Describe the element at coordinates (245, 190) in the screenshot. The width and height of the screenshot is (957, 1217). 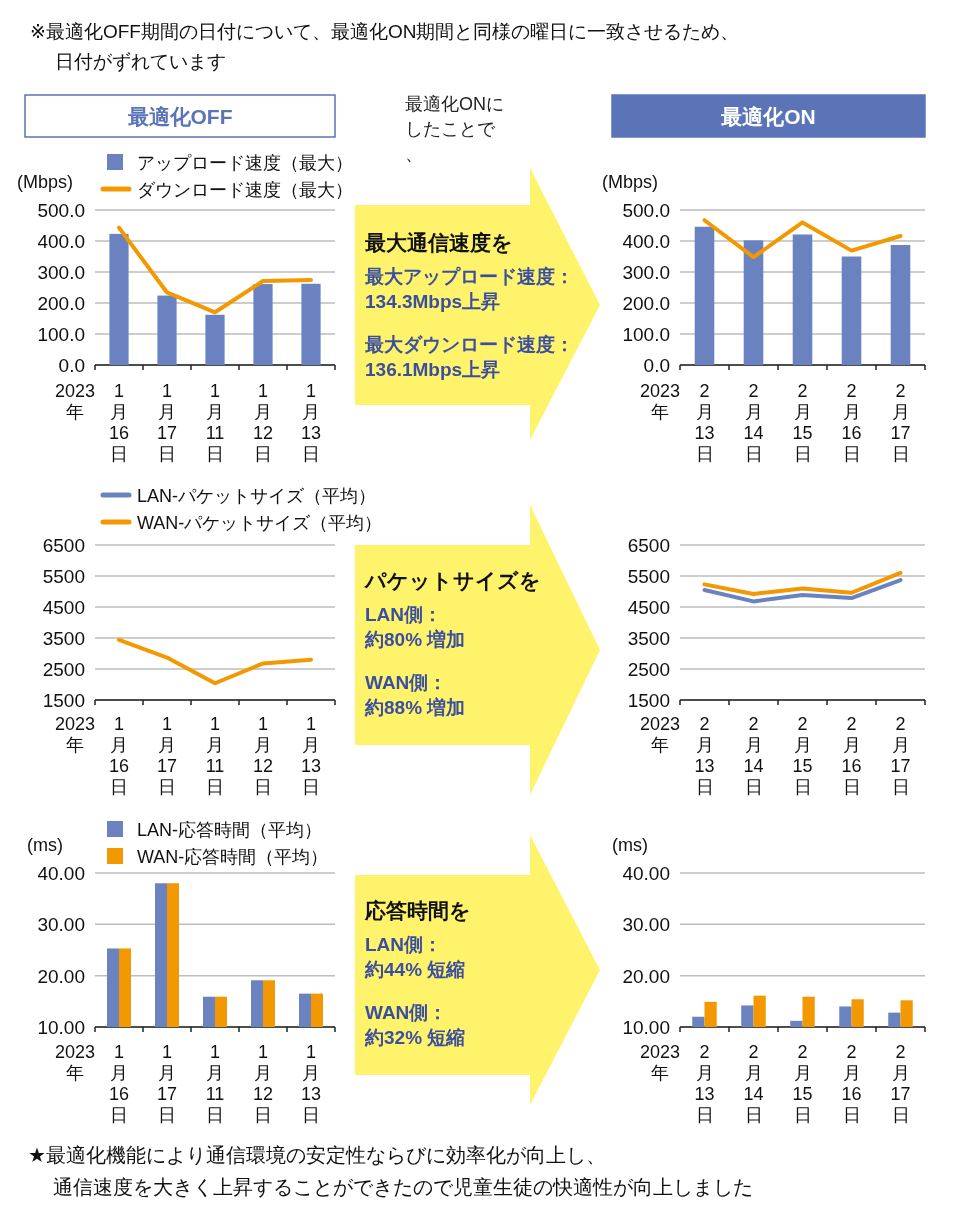
I see `legend-label: ダウンロード速度（最大）` at that location.